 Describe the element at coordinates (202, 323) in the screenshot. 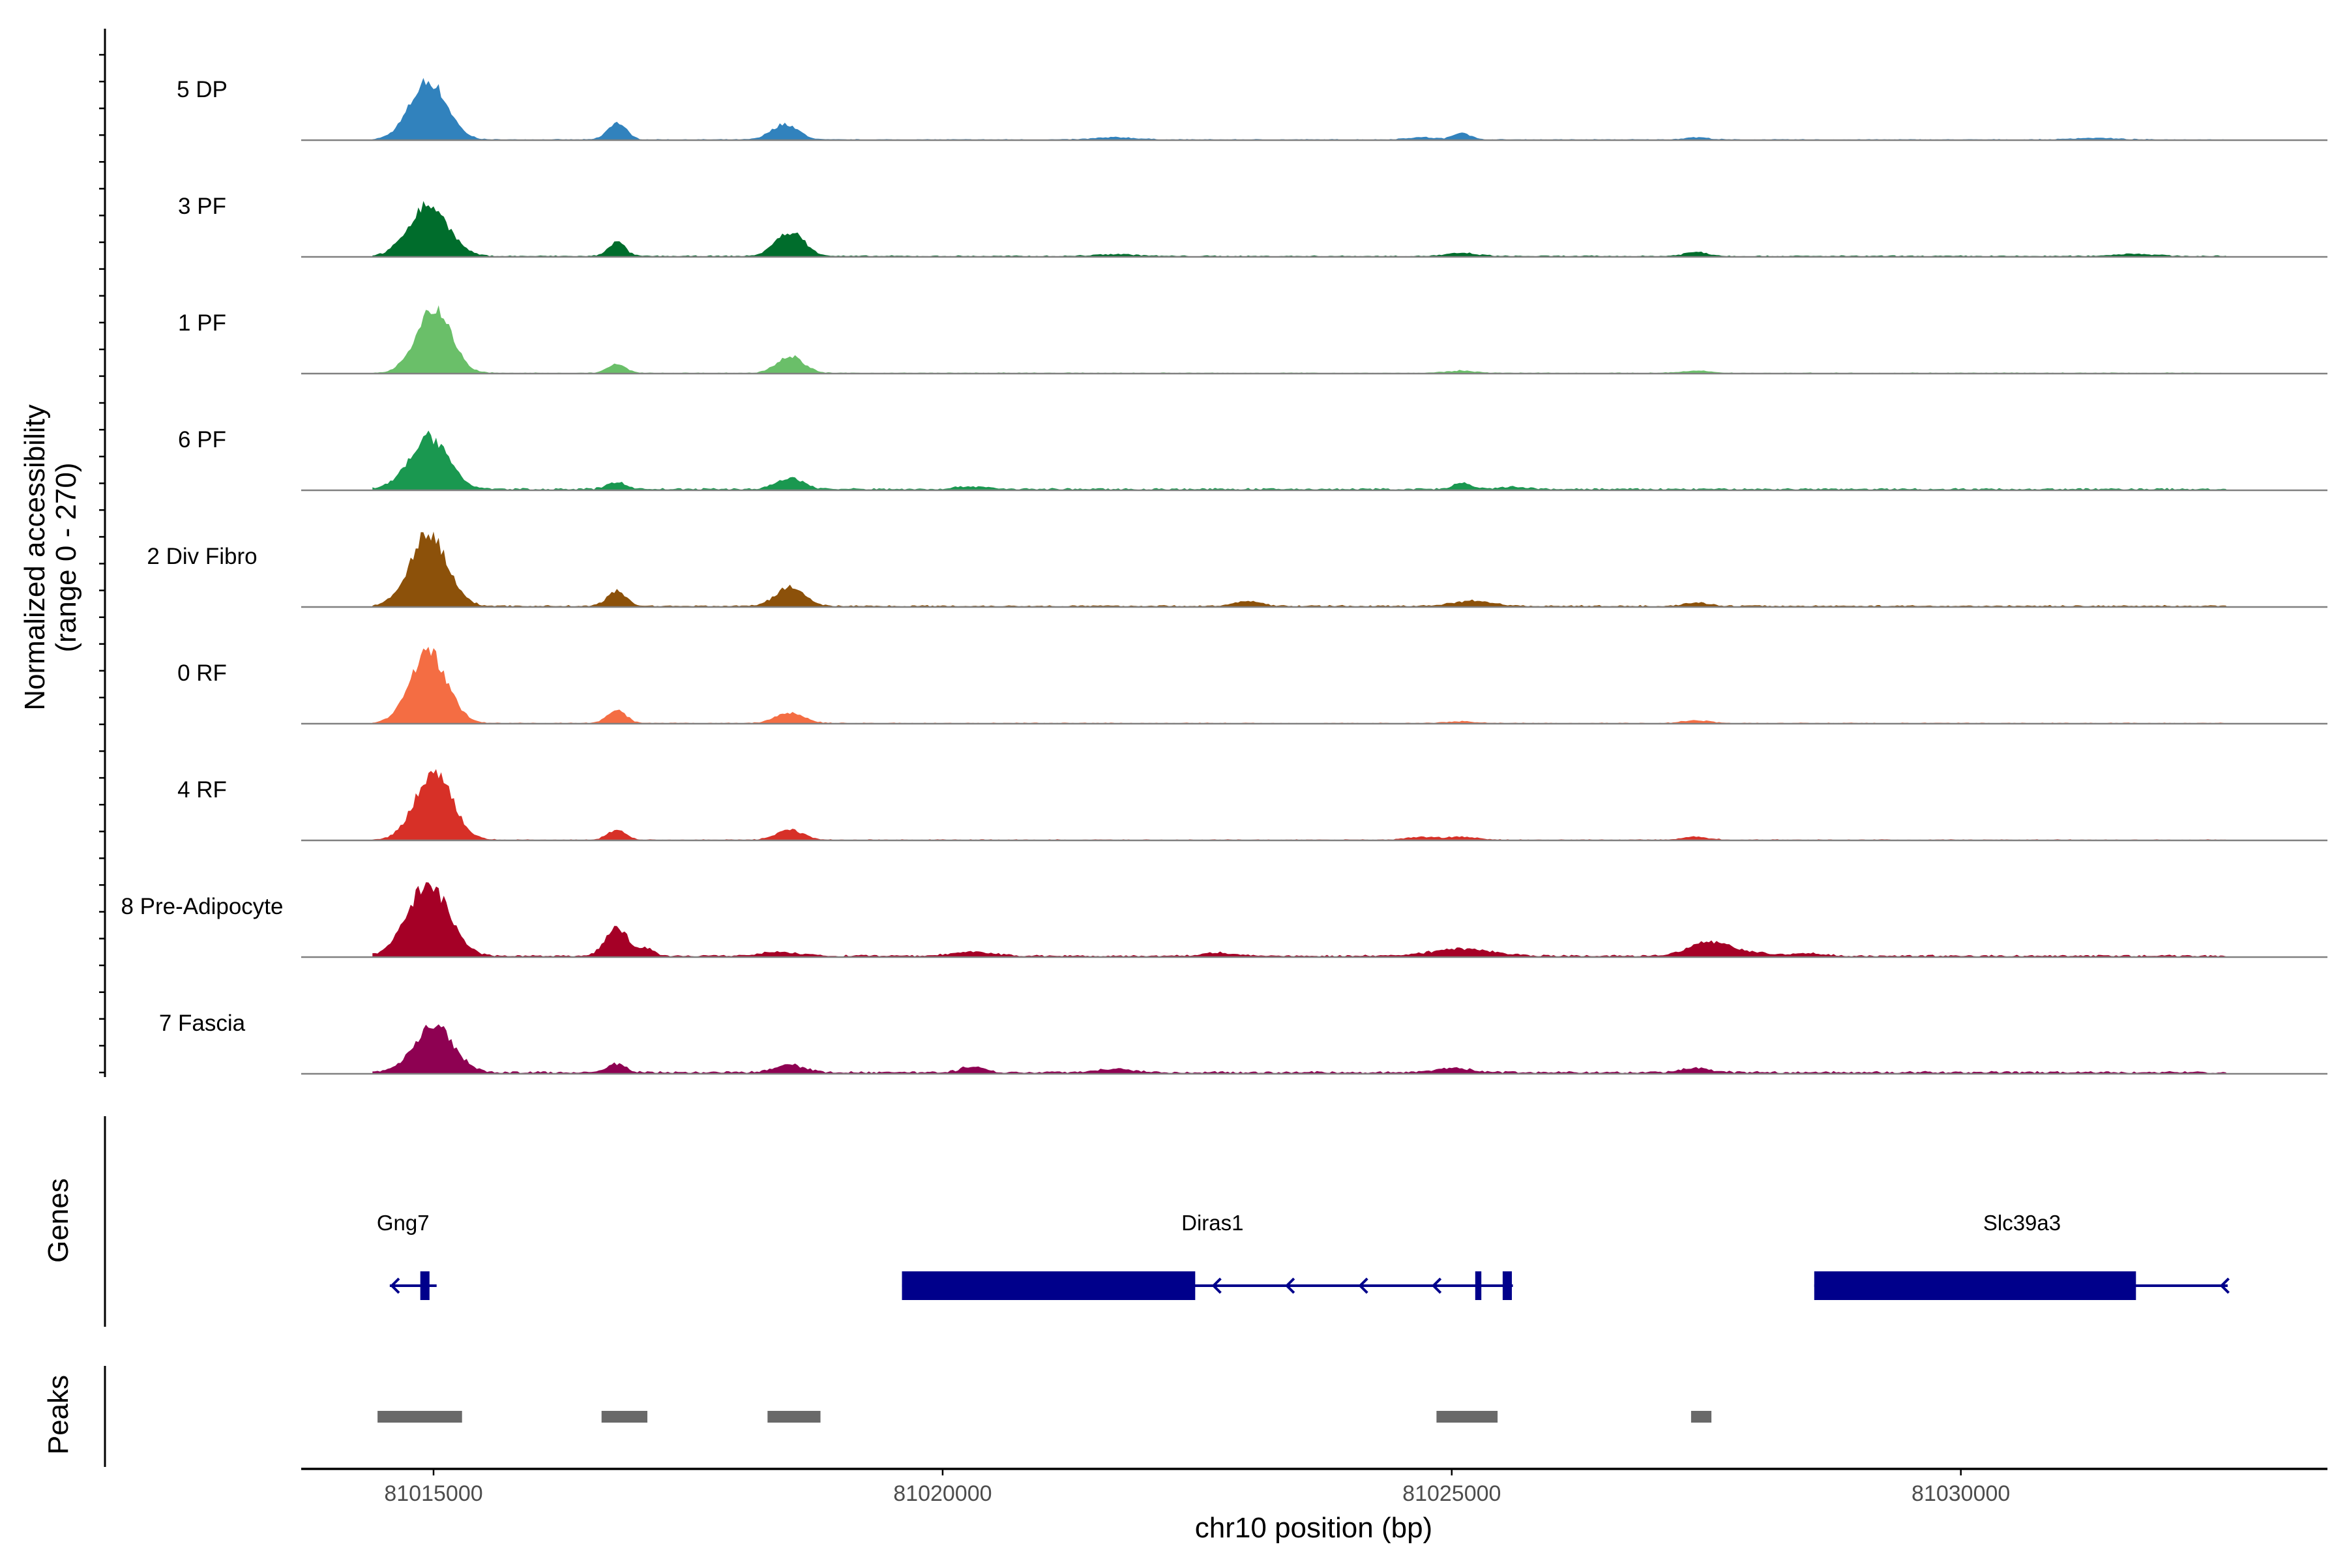

I see `track-label: 1 PF` at that location.